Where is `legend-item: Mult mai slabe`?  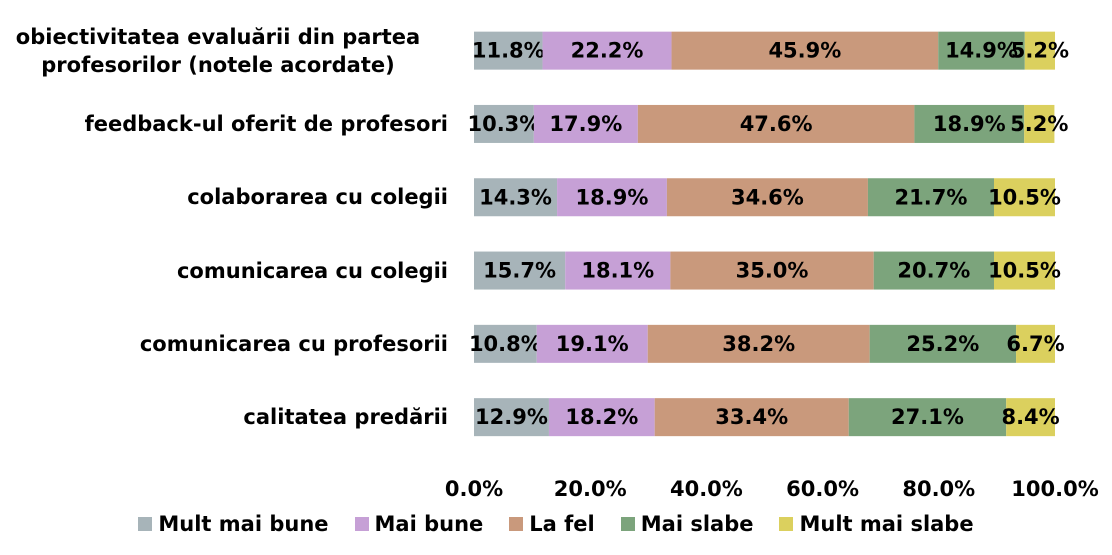 legend-item: Mult mai slabe is located at coordinates (876, 524).